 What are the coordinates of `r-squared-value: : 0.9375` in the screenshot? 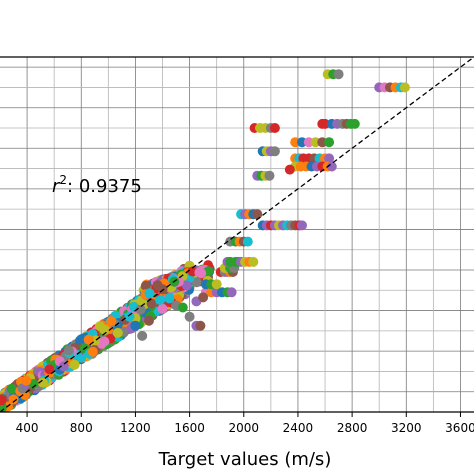 It's located at (104, 186).